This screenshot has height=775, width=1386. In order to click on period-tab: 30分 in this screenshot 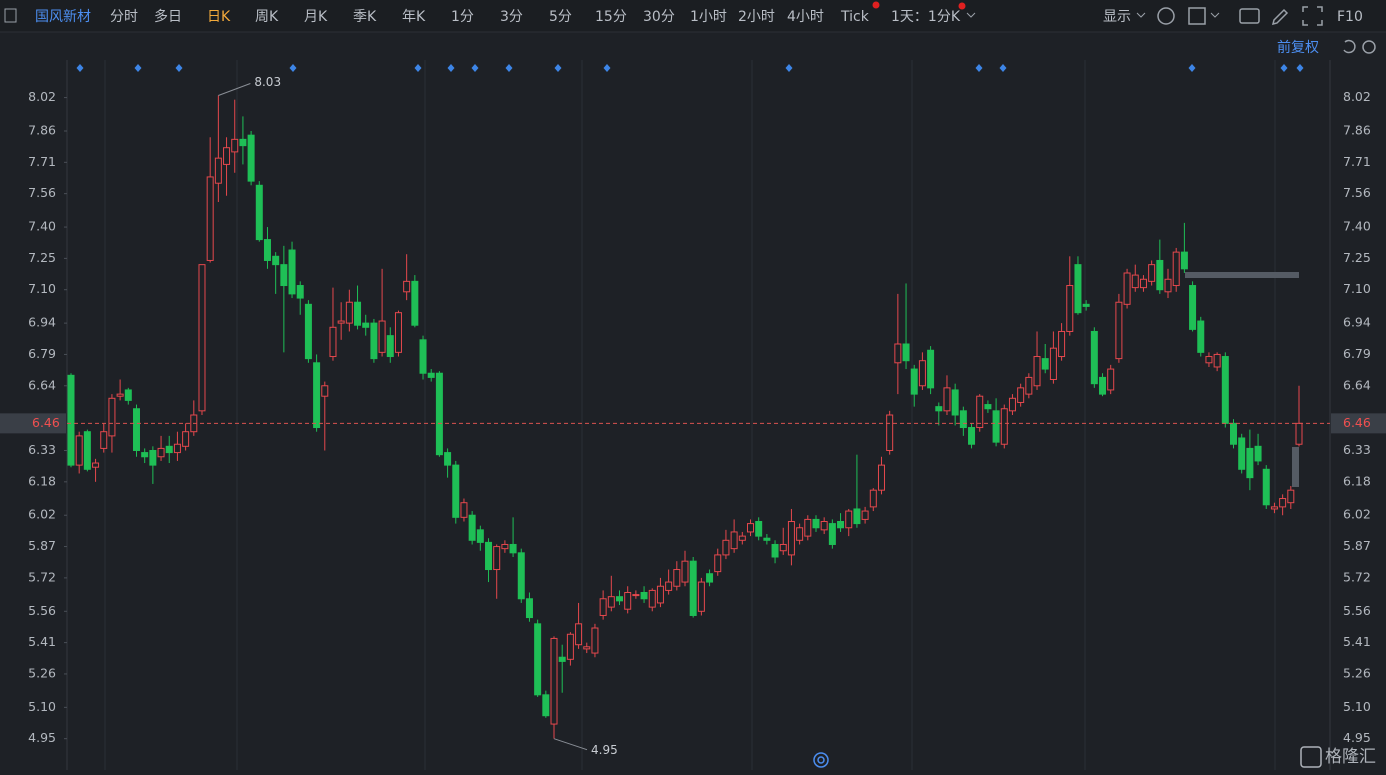, I will do `click(659, 17)`.